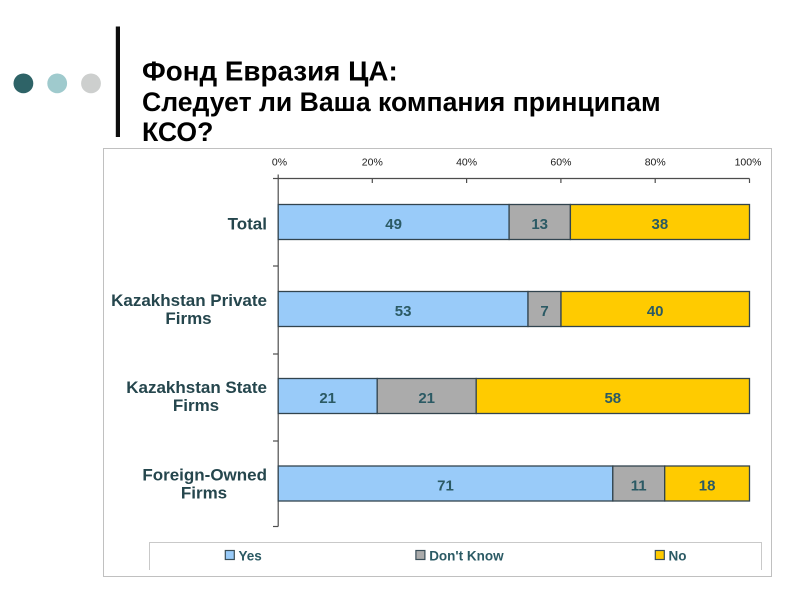  I want to click on svg-text:Следует ли Ваша компания принц: Следует ли Ваша компания принципам, so click(401, 102).